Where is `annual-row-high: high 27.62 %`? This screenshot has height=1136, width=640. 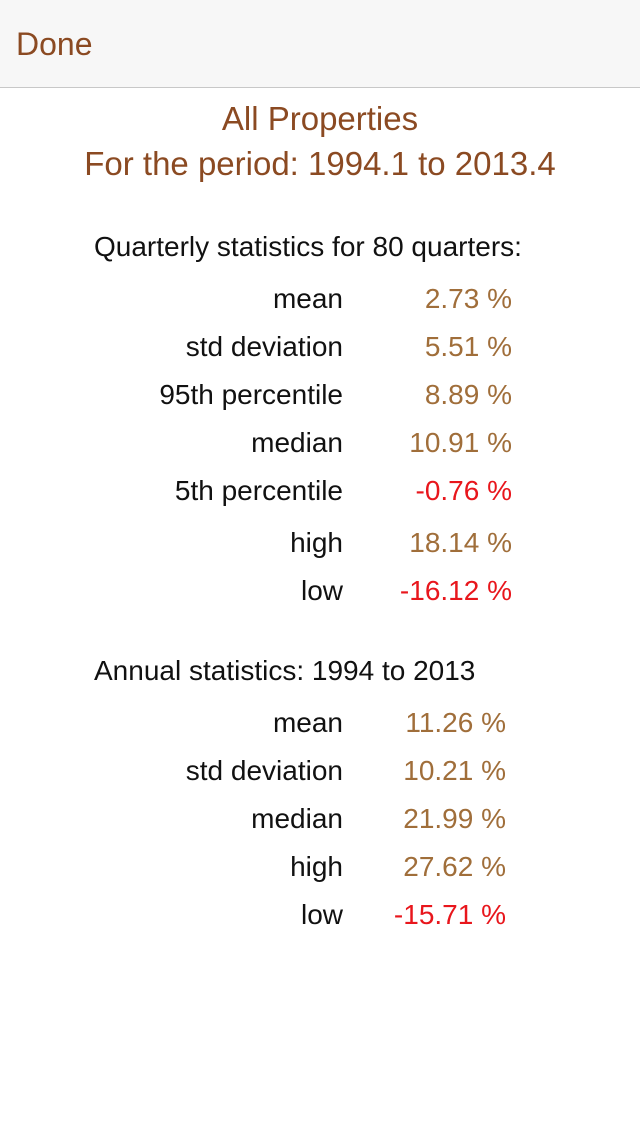 annual-row-high: high 27.62 % is located at coordinates (320, 867).